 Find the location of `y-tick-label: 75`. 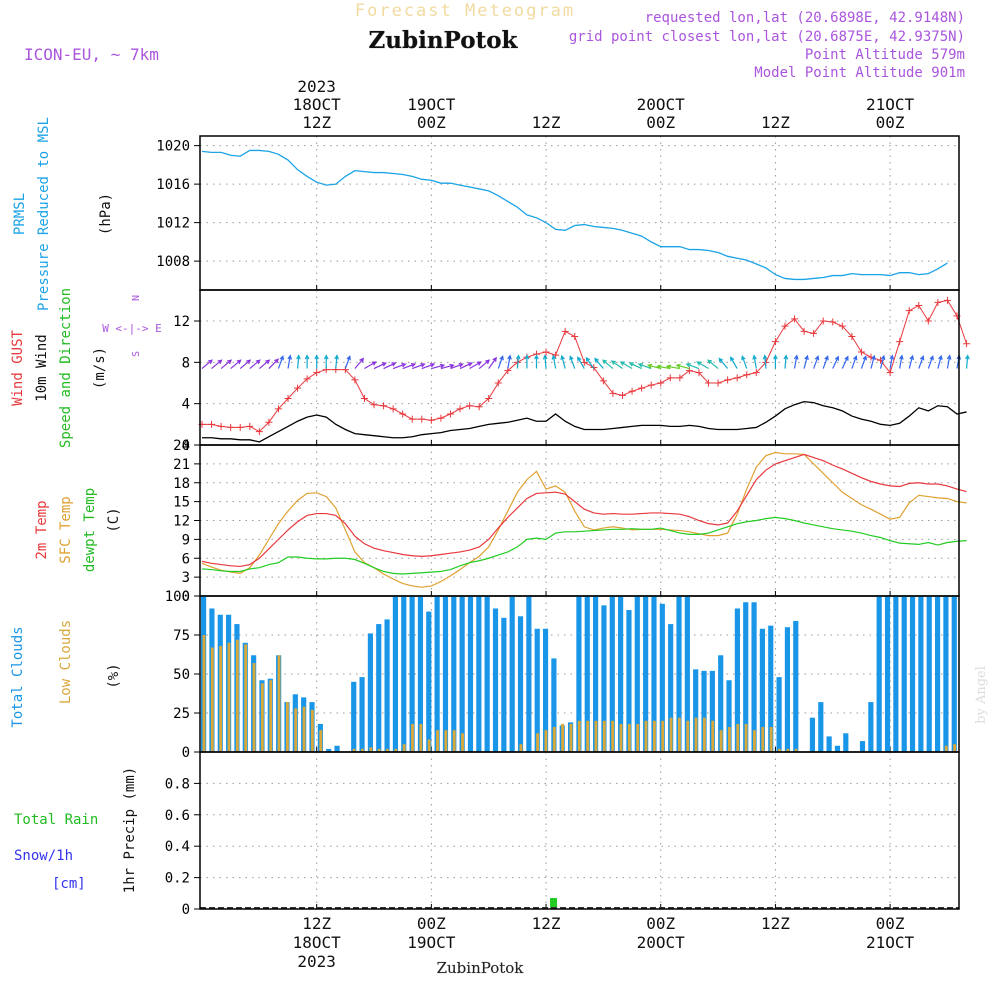

y-tick-label: 75 is located at coordinates (181, 636).